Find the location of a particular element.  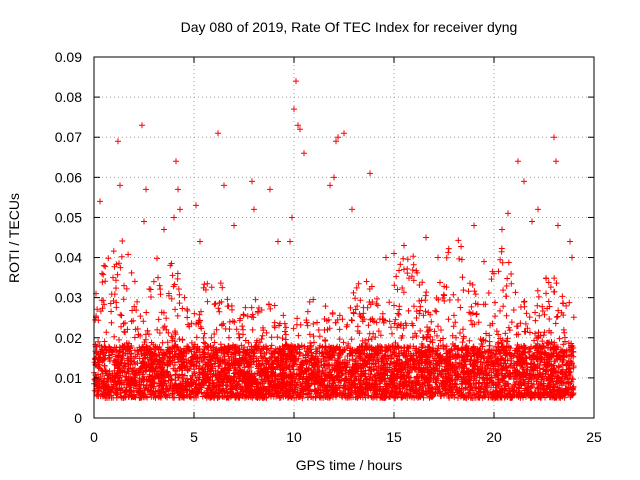

x-tick-label: 5 is located at coordinates (194, 437).